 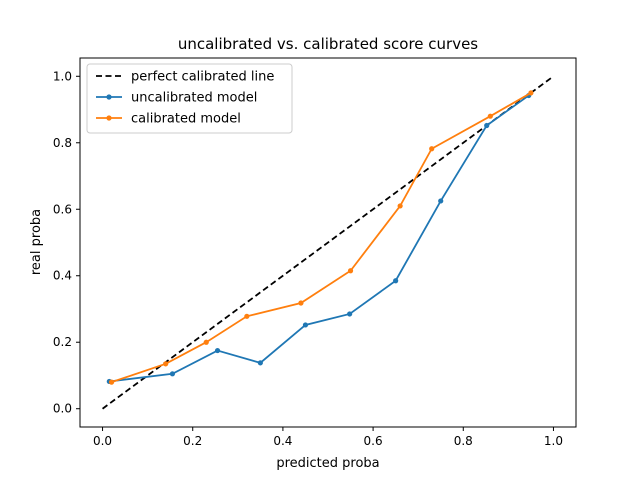 What do you see at coordinates (109, 97) in the screenshot?
I see `legend-marker-uncalibrated-model` at bounding box center [109, 97].